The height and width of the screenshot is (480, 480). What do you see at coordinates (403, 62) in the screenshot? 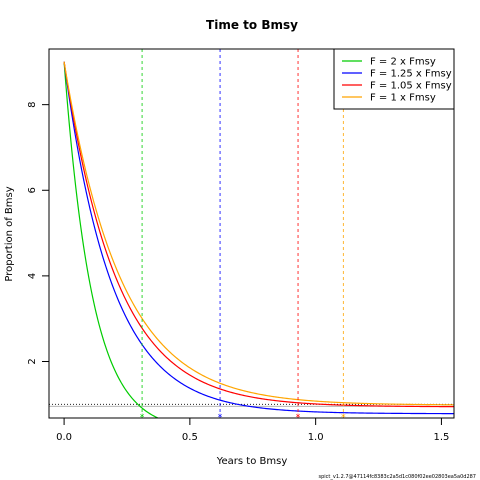
I see `legend-label-0: F = 2 x Fmsy` at bounding box center [403, 62].